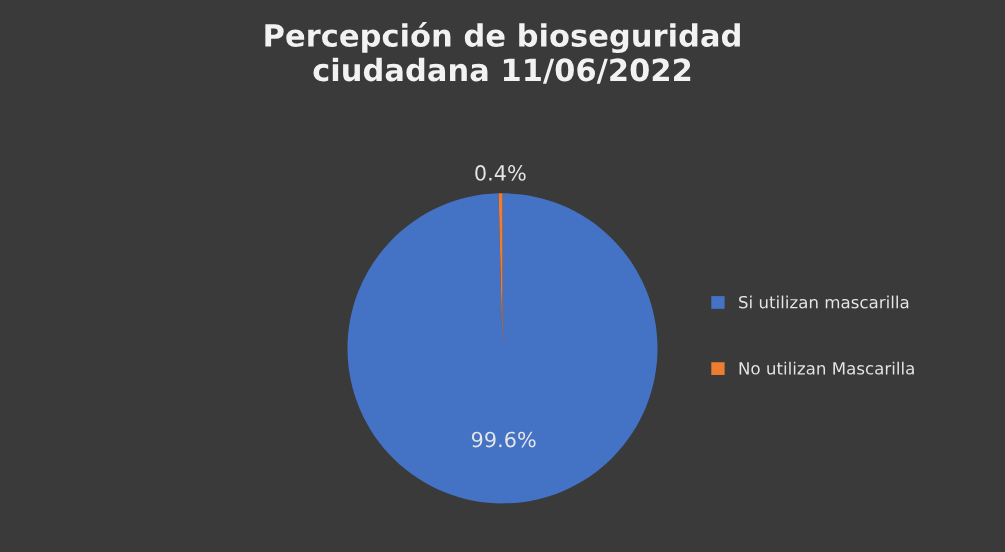 Image resolution: width=1005 pixels, height=552 pixels. I want to click on chart-title: Percepción de bioseguridad ciudadana 11/06/2022, so click(502, 53).